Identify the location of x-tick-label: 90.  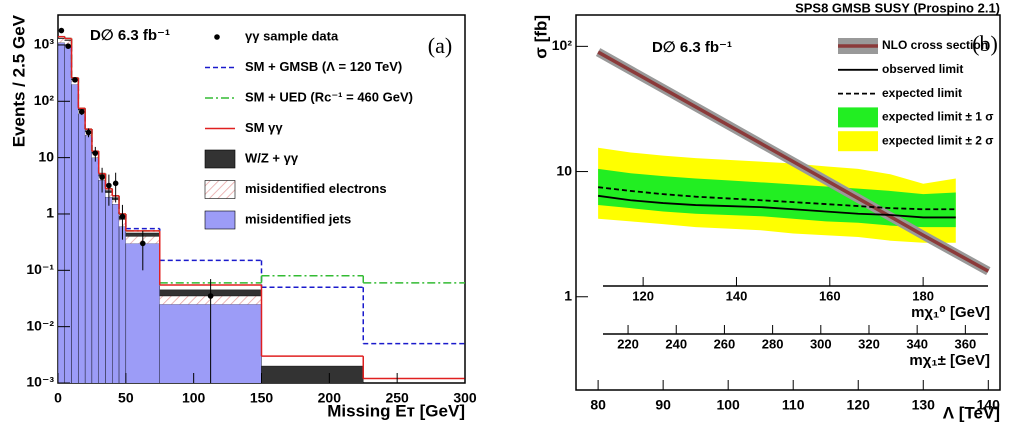
(663, 405).